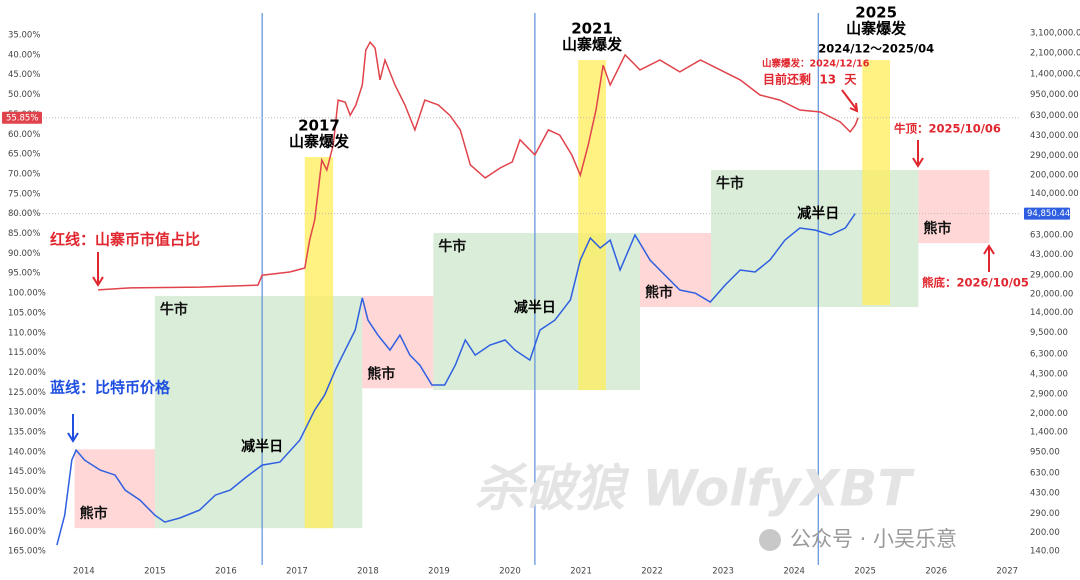 This screenshot has height=580, width=1080. What do you see at coordinates (24, 174) in the screenshot?
I see `y-tick-label: 70.00%` at bounding box center [24, 174].